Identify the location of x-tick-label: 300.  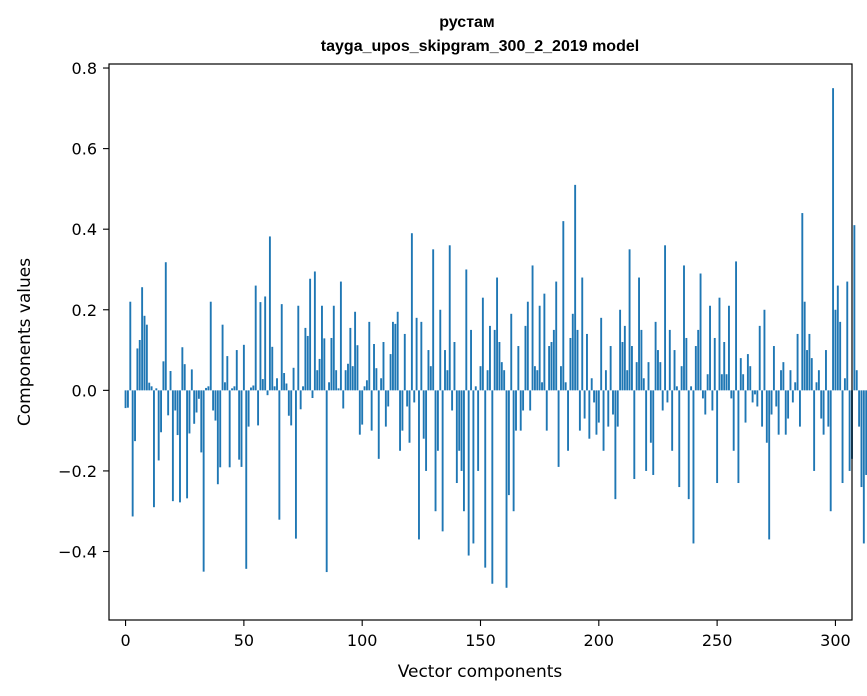
(835, 640).